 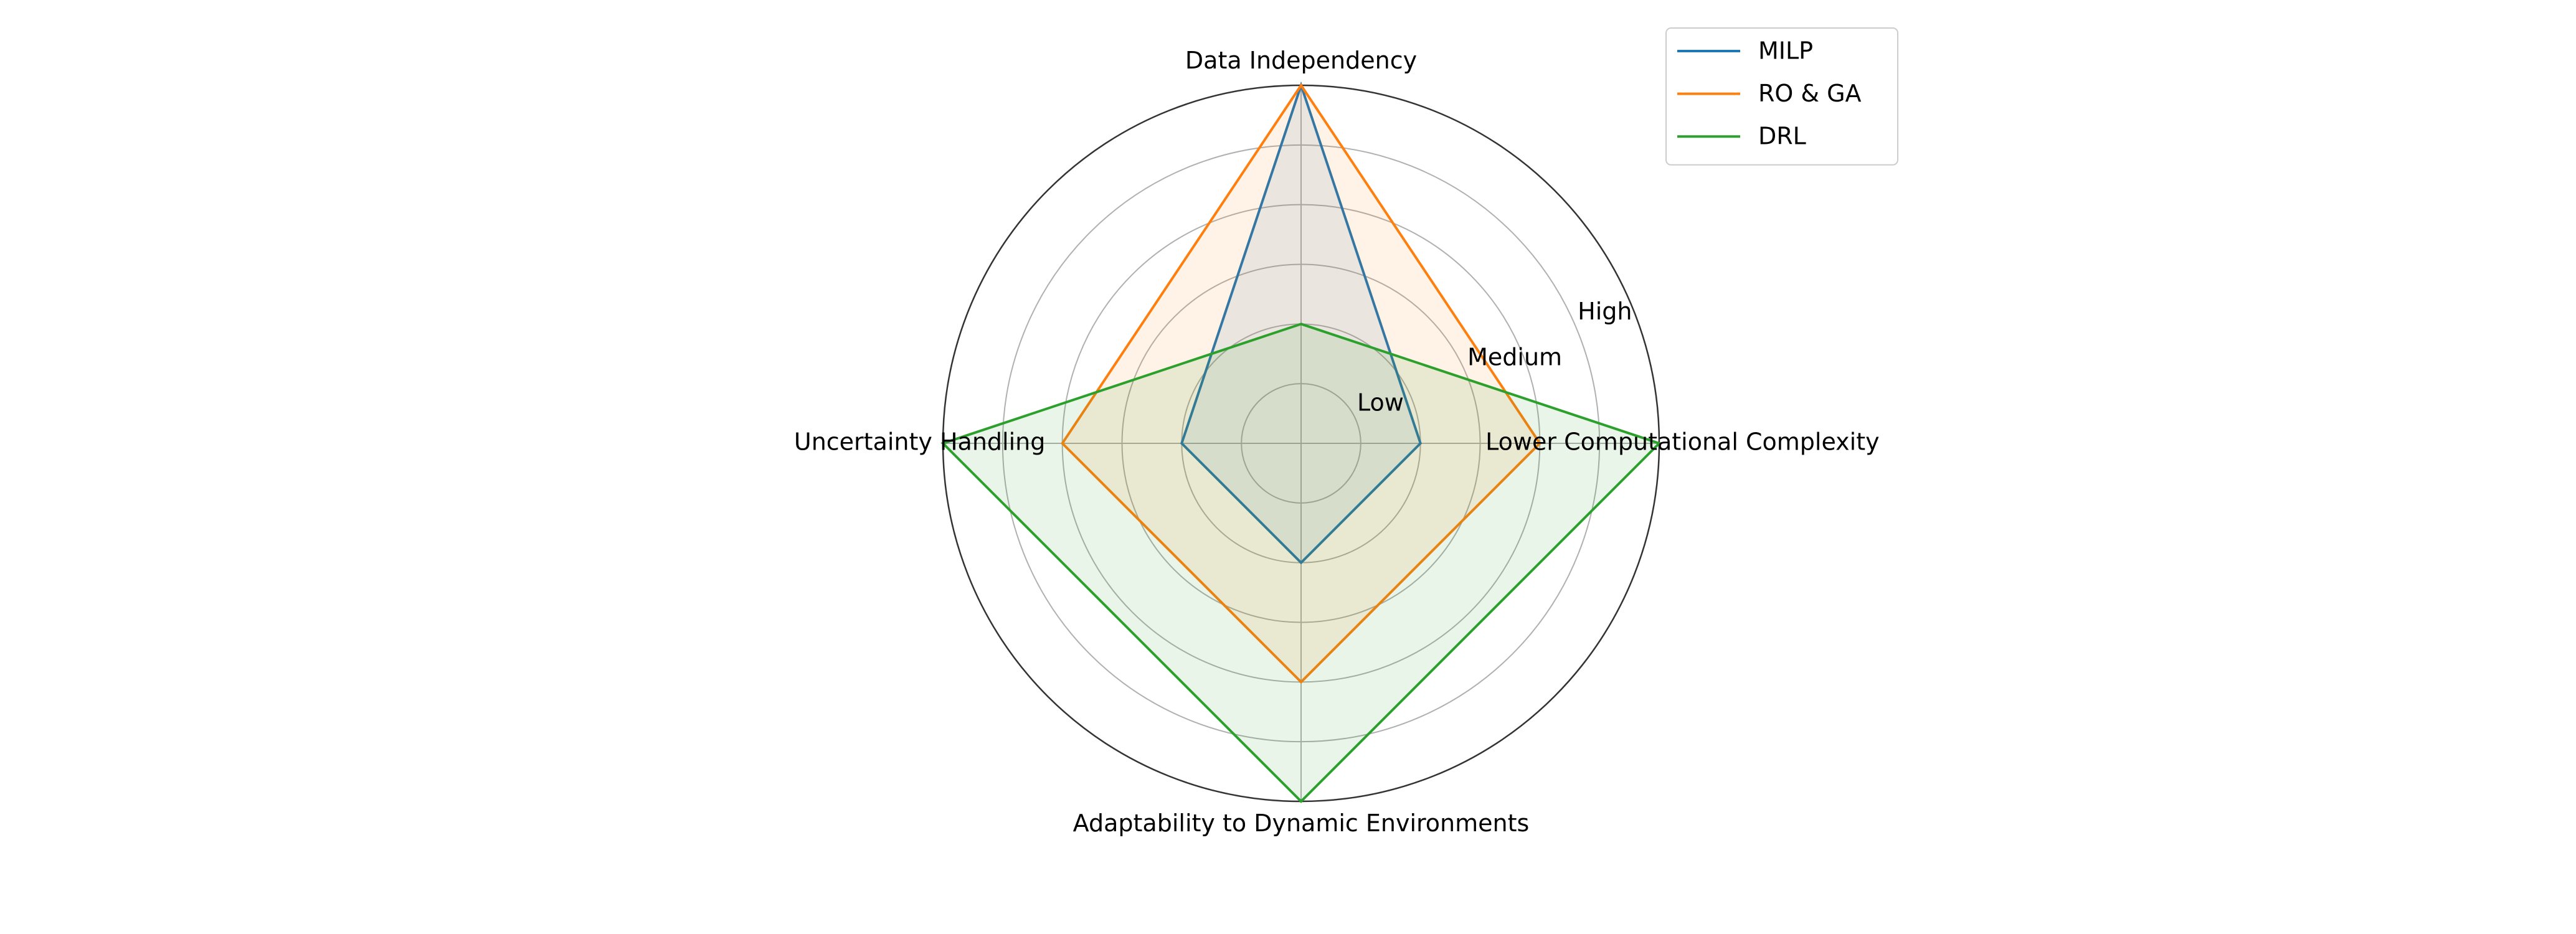 I want to click on axis-label: Adaptability to Dynamic Environments, so click(x=1301, y=823).